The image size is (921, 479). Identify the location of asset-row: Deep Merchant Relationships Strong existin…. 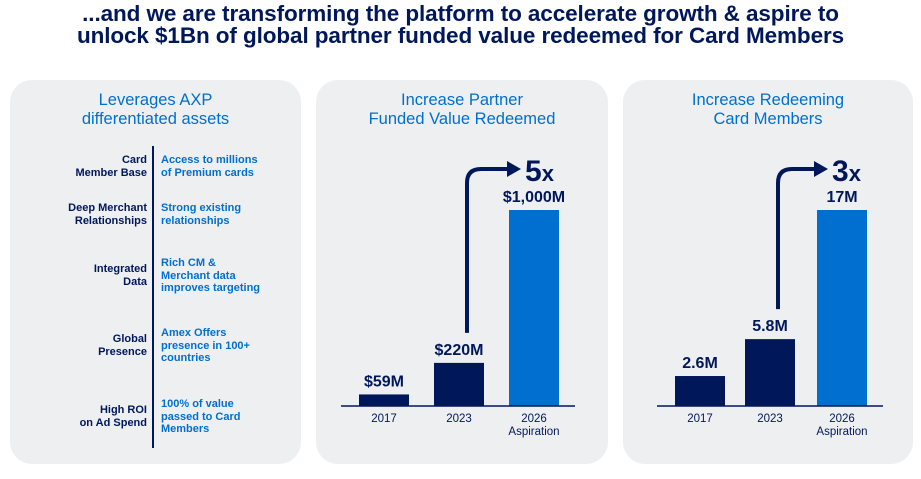
(155, 227).